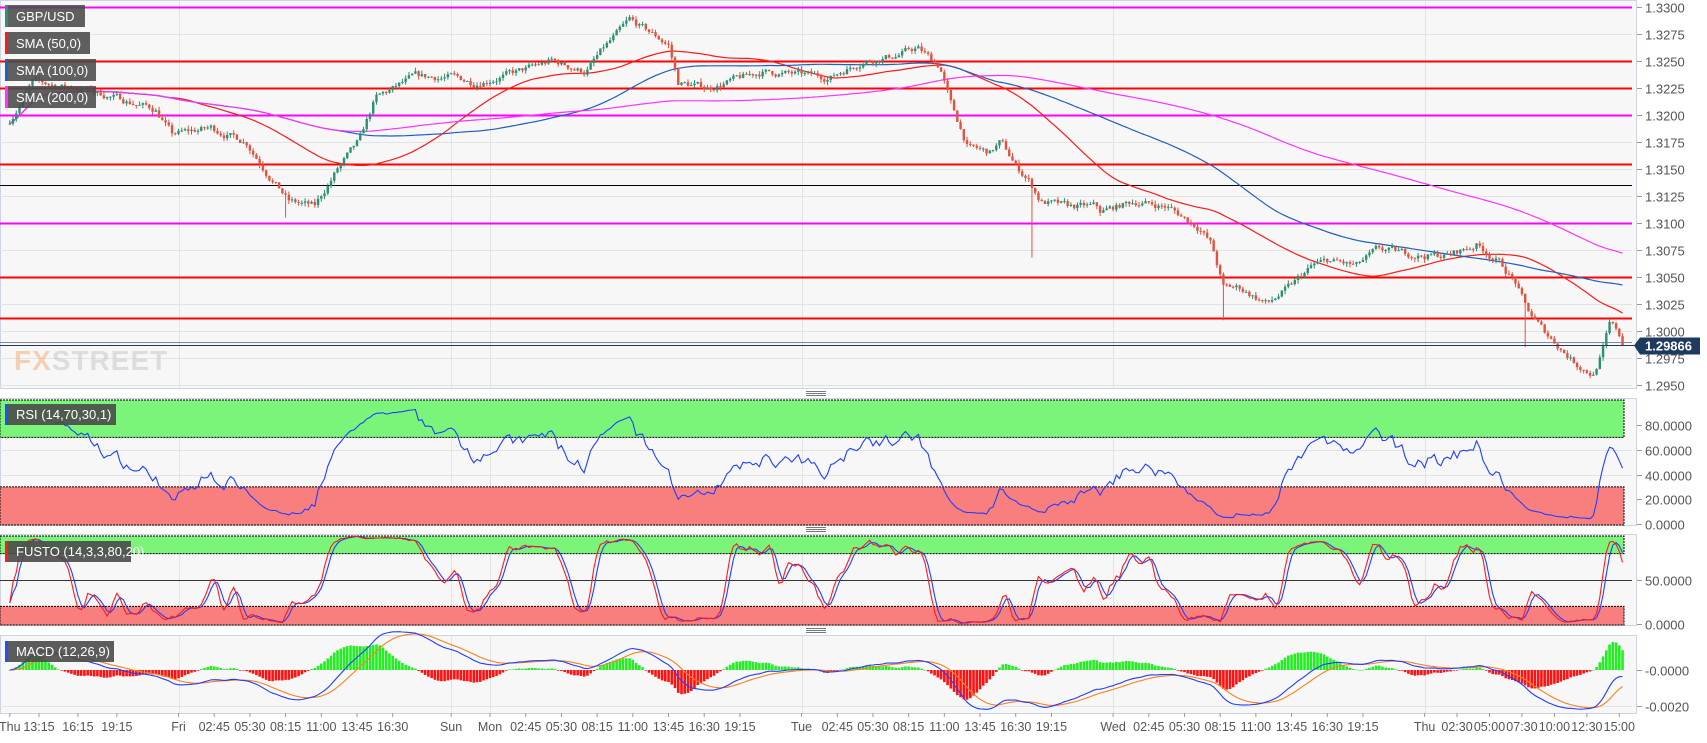 The image size is (1707, 743). I want to click on sma-100-label: SMA (100,0), so click(52, 70).